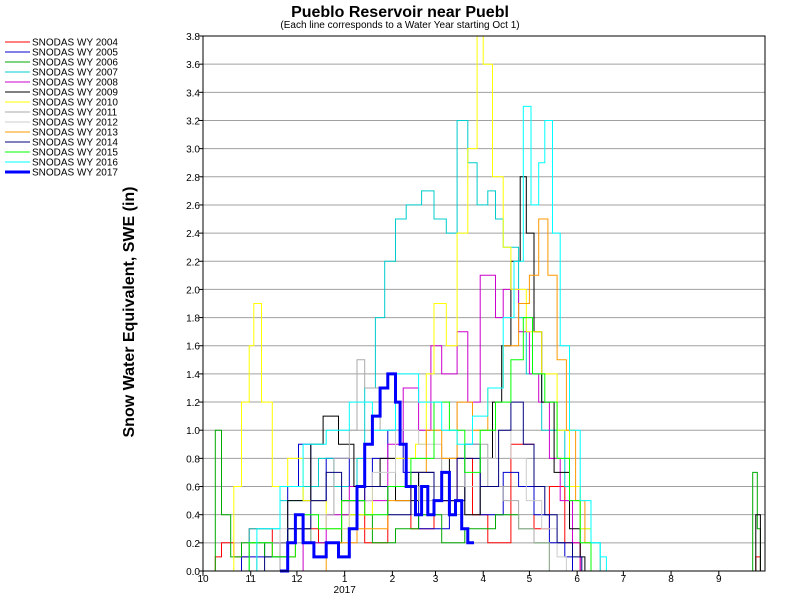 This screenshot has height=600, width=800. I want to click on y-tick-label: 0.4, so click(193, 516).